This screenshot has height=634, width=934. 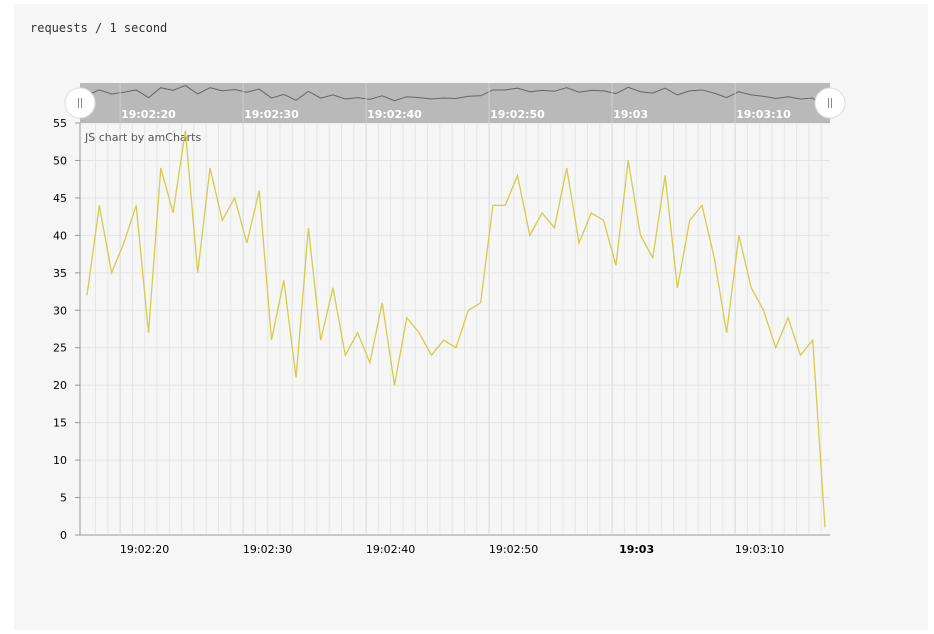 I want to click on scrollbar-preview-line, so click(x=456, y=97).